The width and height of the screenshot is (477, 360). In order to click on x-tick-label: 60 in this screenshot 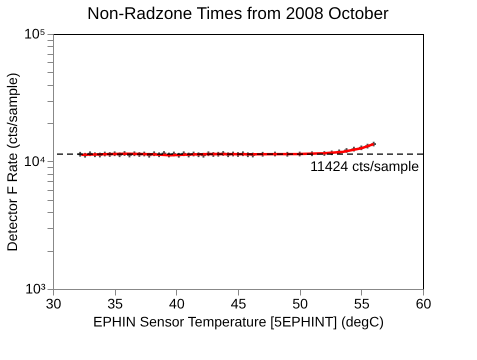, I will do `click(424, 304)`.